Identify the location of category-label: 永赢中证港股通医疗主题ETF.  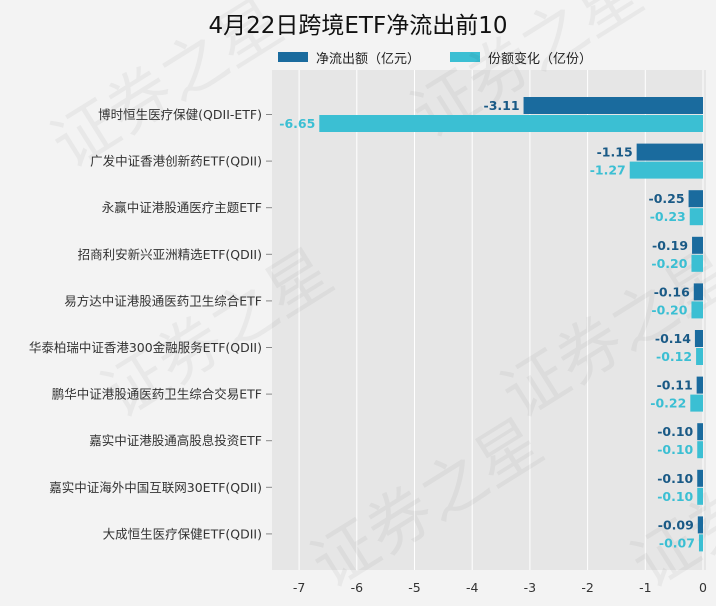
(182, 207).